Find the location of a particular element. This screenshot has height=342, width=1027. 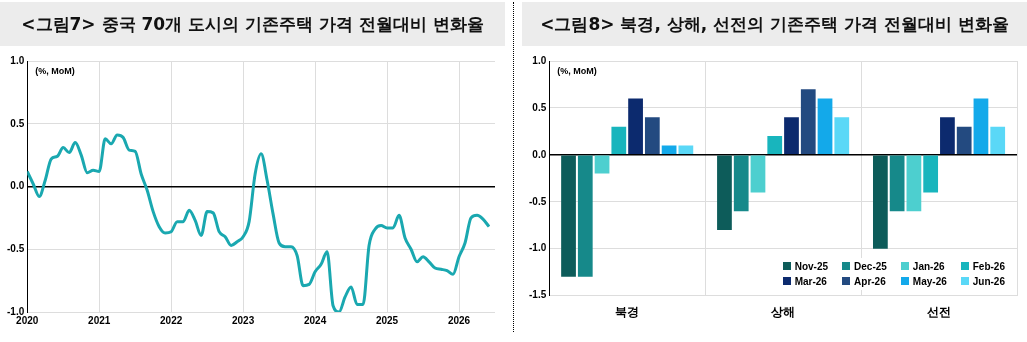

legend-label: Mar-26 is located at coordinates (810, 281).